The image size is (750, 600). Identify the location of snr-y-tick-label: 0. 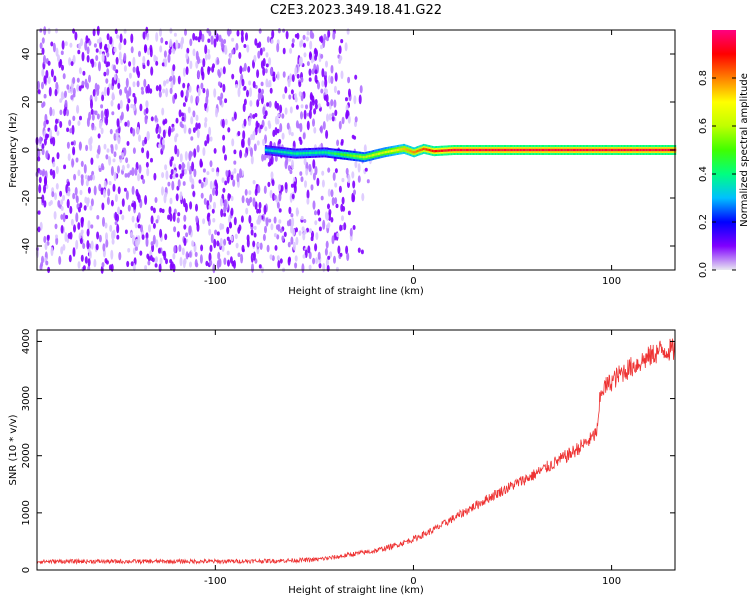
(26, 570).